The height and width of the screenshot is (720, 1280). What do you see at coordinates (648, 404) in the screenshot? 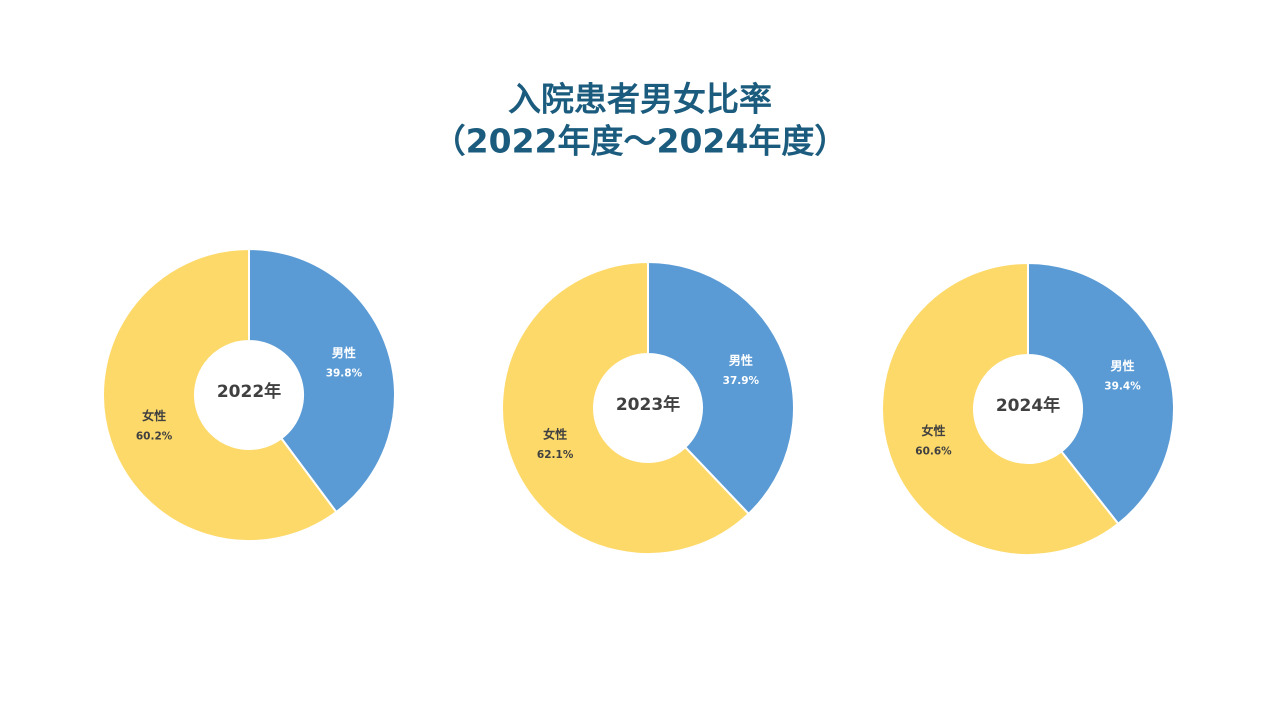
I see `center-label: 2023年` at bounding box center [648, 404].